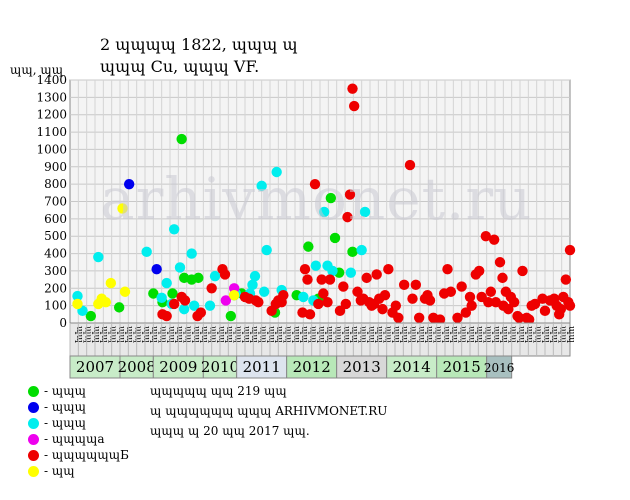 This screenshot has width=630, height=500. Describe the element at coordinates (55, 219) in the screenshot. I see `y-tick-label: 600` at that location.